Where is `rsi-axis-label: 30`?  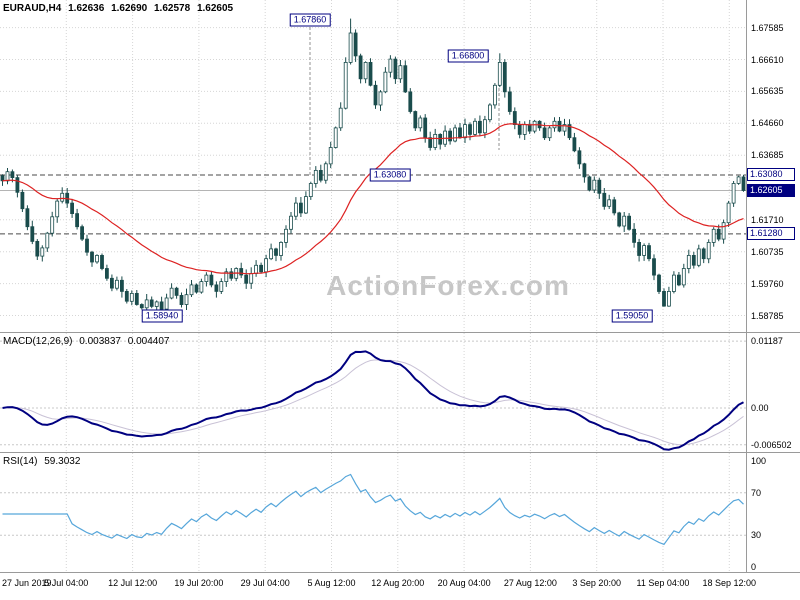 rsi-axis-label: 30 is located at coordinates (756, 535).